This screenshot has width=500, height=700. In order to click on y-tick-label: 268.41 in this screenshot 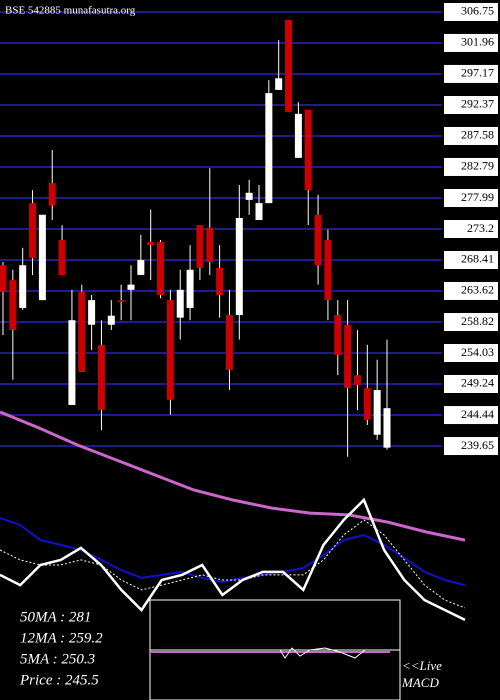, I will do `click(477, 259)`.